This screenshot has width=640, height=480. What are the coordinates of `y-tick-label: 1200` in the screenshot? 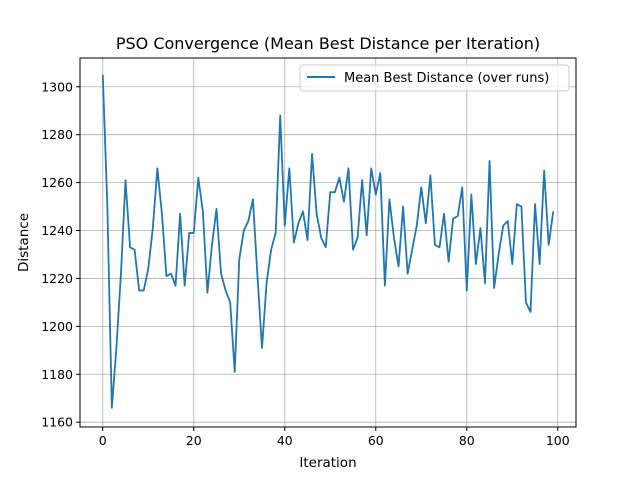 It's located at (57, 326).